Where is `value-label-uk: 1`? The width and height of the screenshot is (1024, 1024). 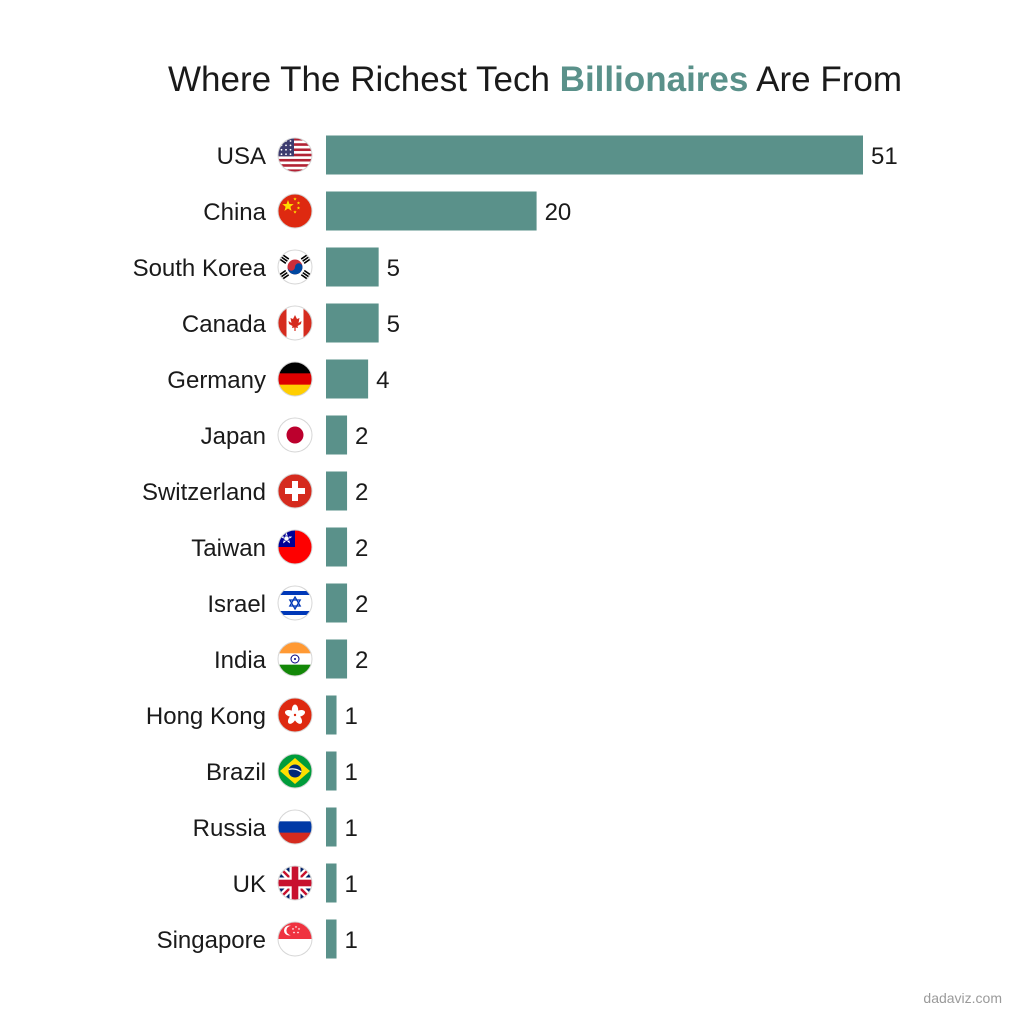
value-label-uk: 1 is located at coordinates (351, 884).